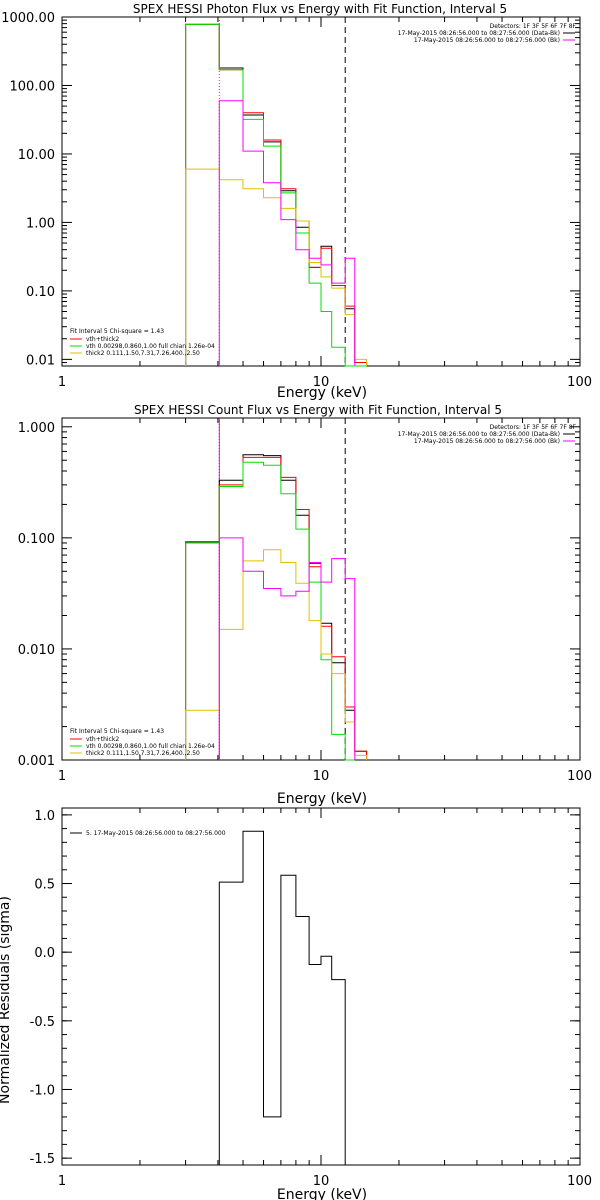 Image resolution: width=600 pixels, height=1200 pixels. Describe the element at coordinates (322, 393) in the screenshot. I see `photon-flux-x-label: Energy (keV)` at that location.